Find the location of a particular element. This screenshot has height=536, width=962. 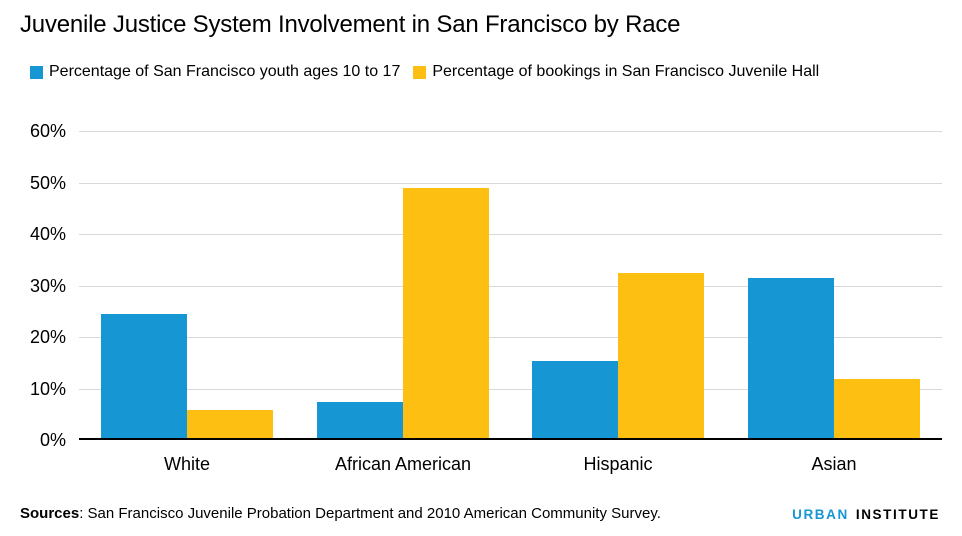

y-axis-tick-label-40pct: 40% is located at coordinates (47, 234).